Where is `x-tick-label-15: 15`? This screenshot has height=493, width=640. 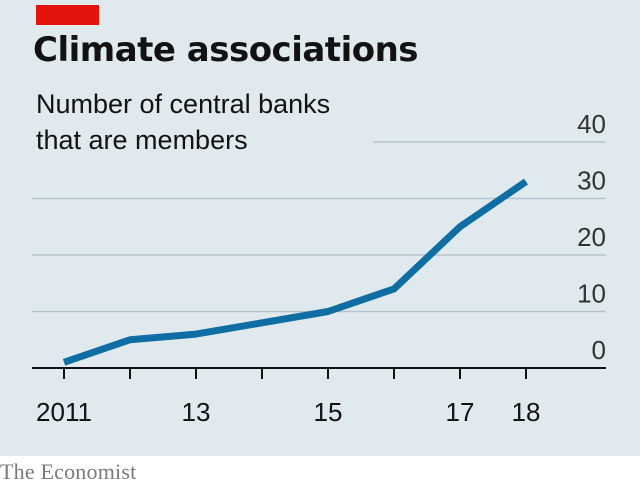 x-tick-label-15: 15 is located at coordinates (328, 412).